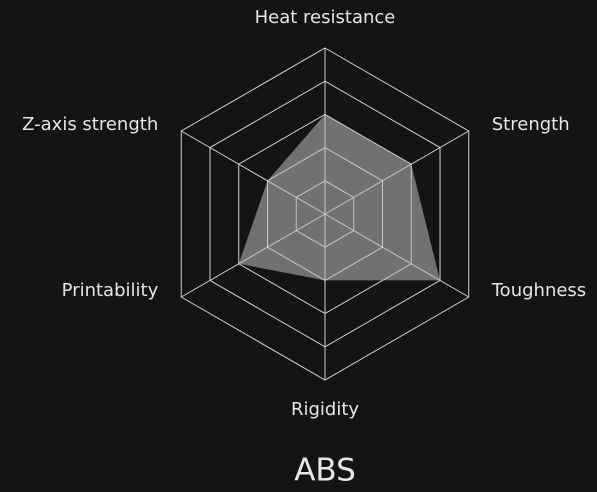 This screenshot has width=597, height=492. Describe the element at coordinates (339, 197) in the screenshot. I see `data-area` at that location.